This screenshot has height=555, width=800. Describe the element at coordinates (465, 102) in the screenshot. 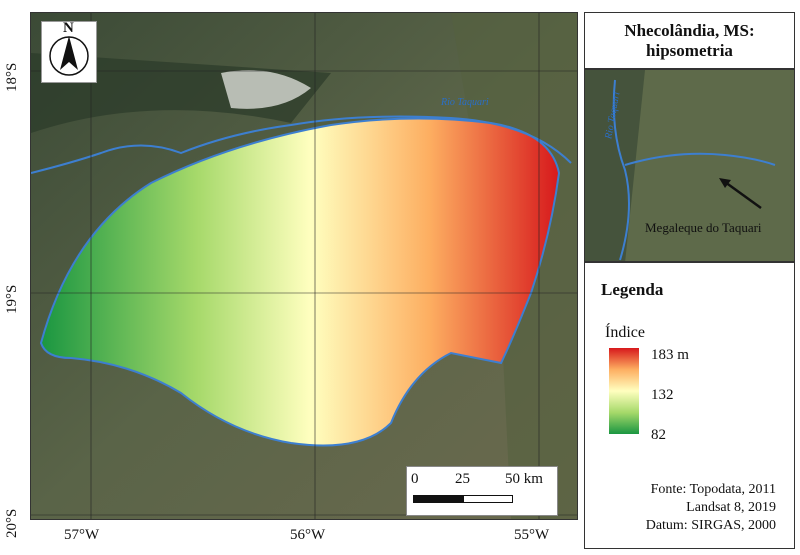

I see `map-river-label: Rio Taquari` at that location.